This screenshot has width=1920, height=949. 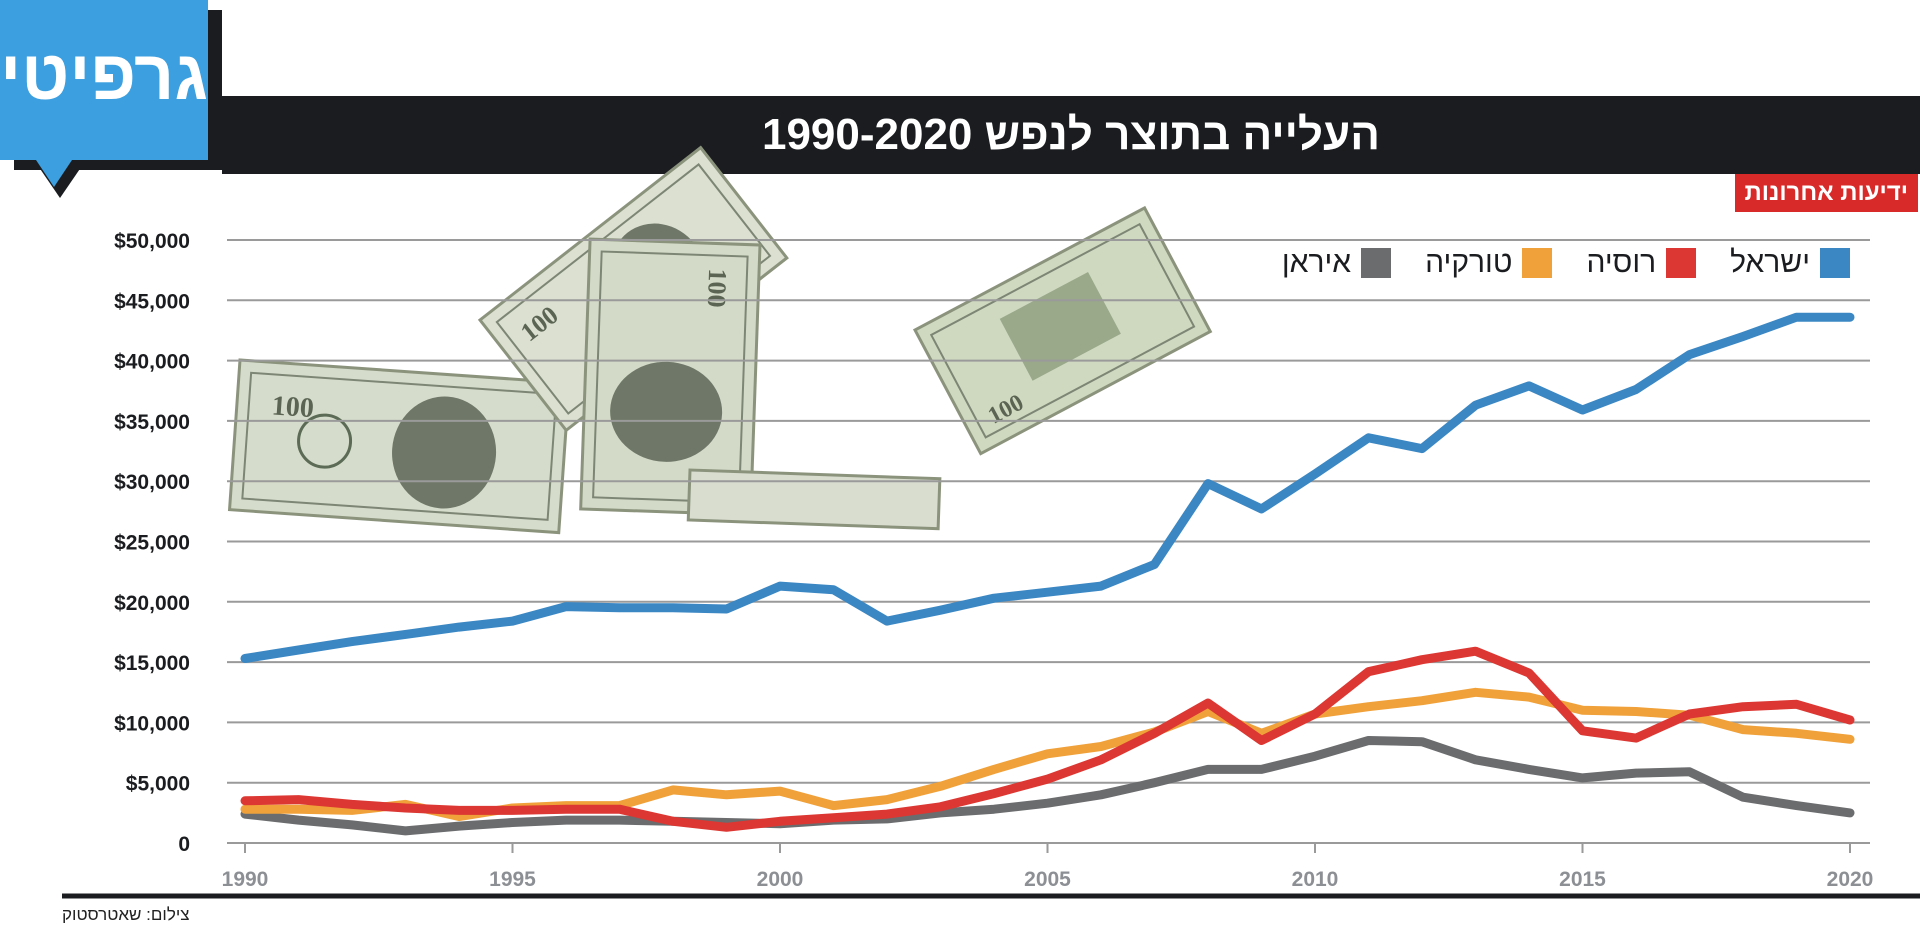 I want to click on legend-label: ישראל, so click(x=1770, y=262).